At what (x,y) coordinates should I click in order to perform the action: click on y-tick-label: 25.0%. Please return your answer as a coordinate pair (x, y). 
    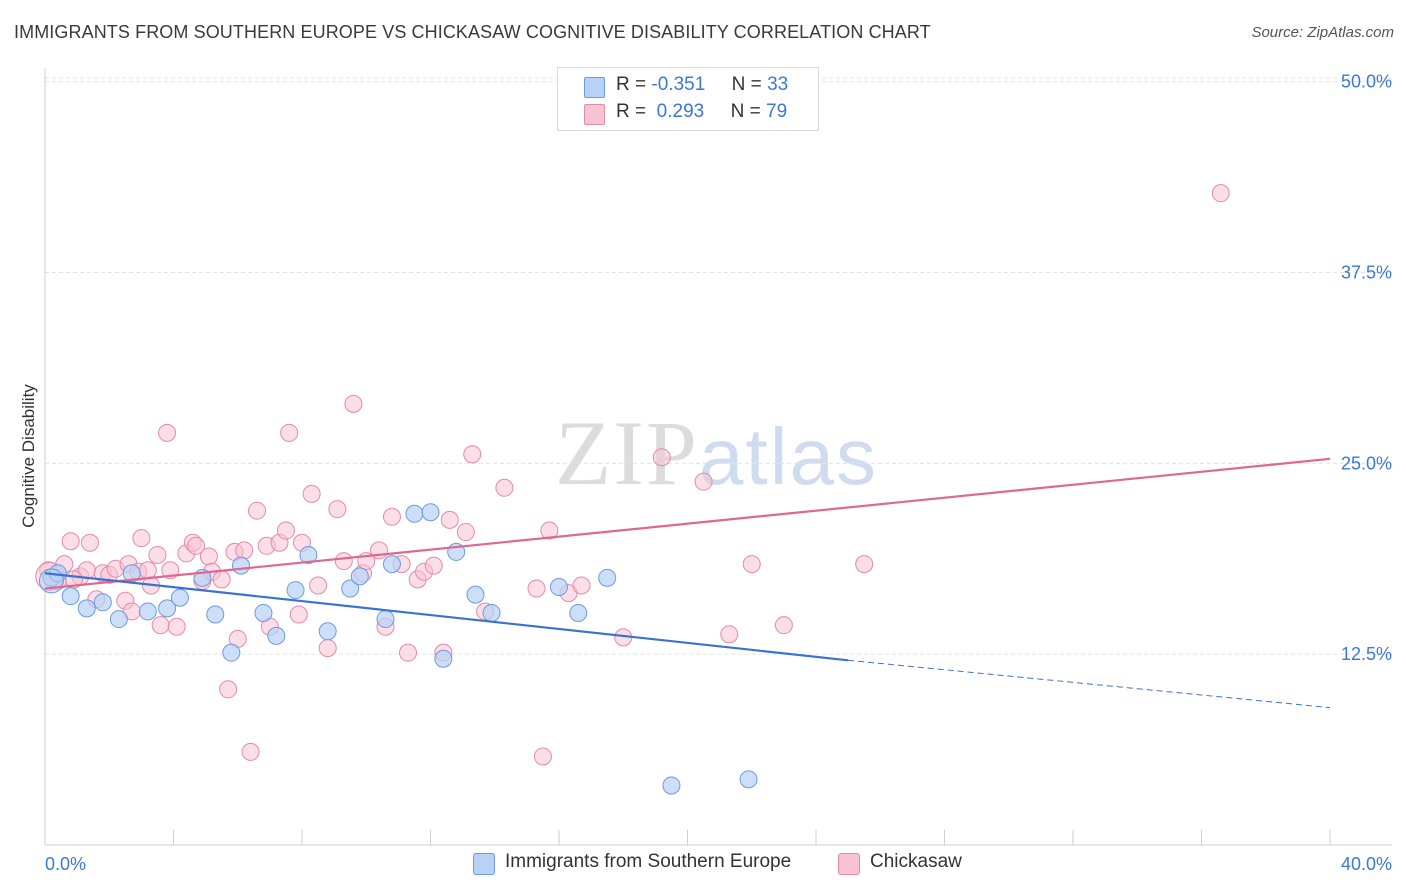
    Looking at the image, I should click on (1366, 463).